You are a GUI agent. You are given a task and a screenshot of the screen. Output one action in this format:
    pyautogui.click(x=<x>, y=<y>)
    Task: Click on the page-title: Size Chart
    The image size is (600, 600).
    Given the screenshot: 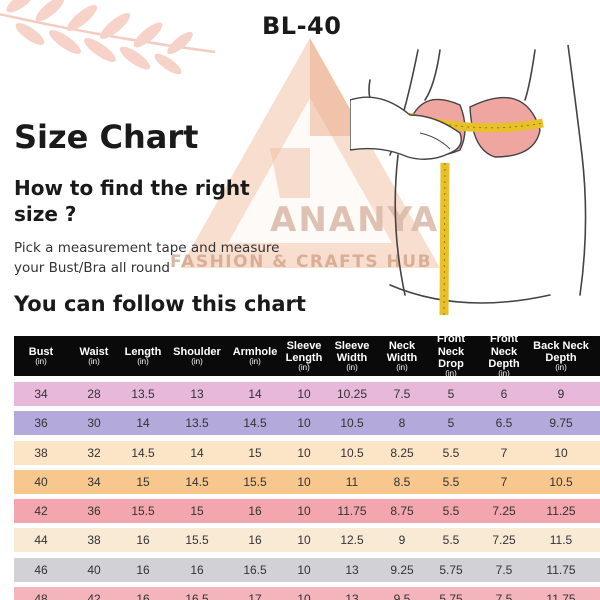 What is the action you would take?
    pyautogui.click(x=106, y=137)
    